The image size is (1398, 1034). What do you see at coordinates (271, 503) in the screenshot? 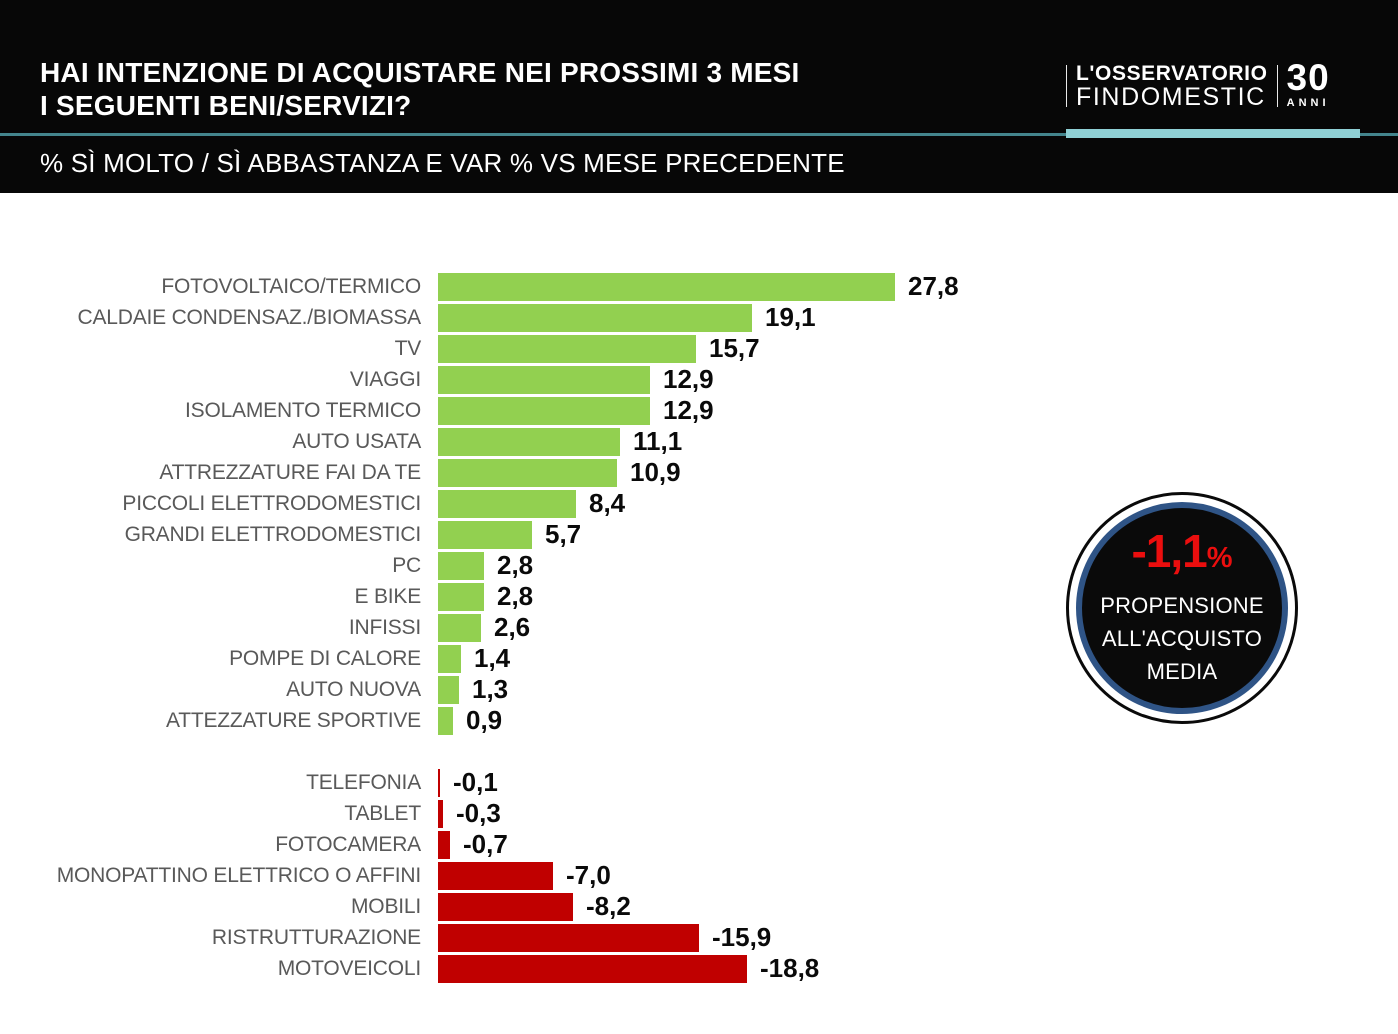
I see `category-label: PICCOLI ELETTRODOMESTICI` at bounding box center [271, 503].